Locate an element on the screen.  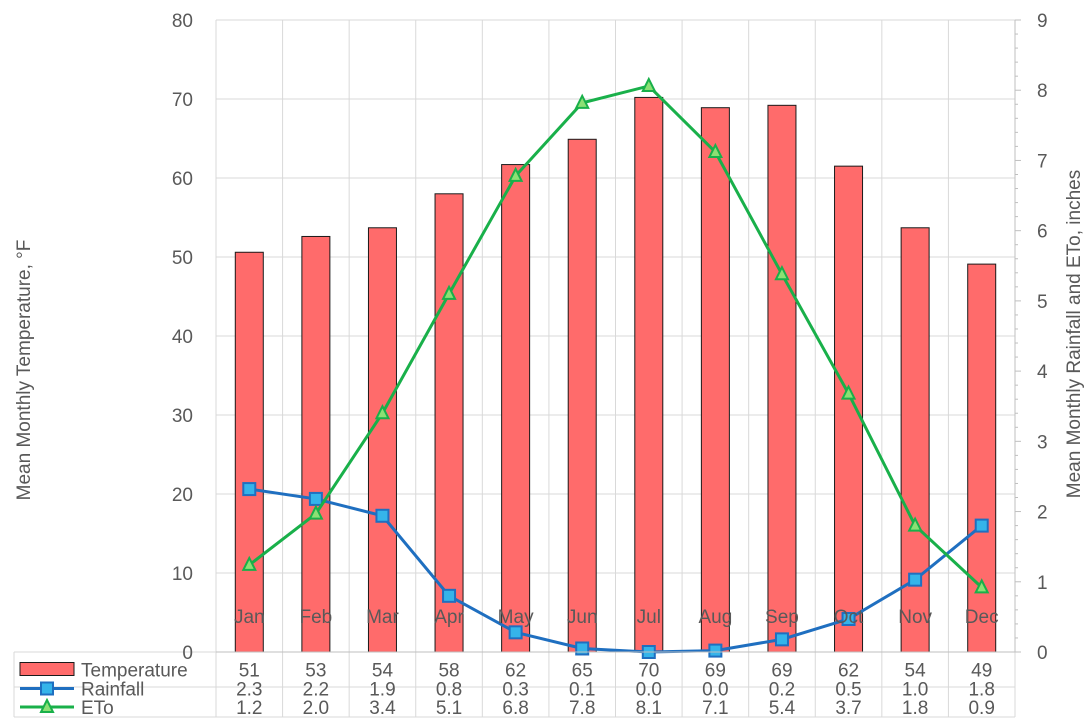
table-cell: 1.0 is located at coordinates (915, 690).